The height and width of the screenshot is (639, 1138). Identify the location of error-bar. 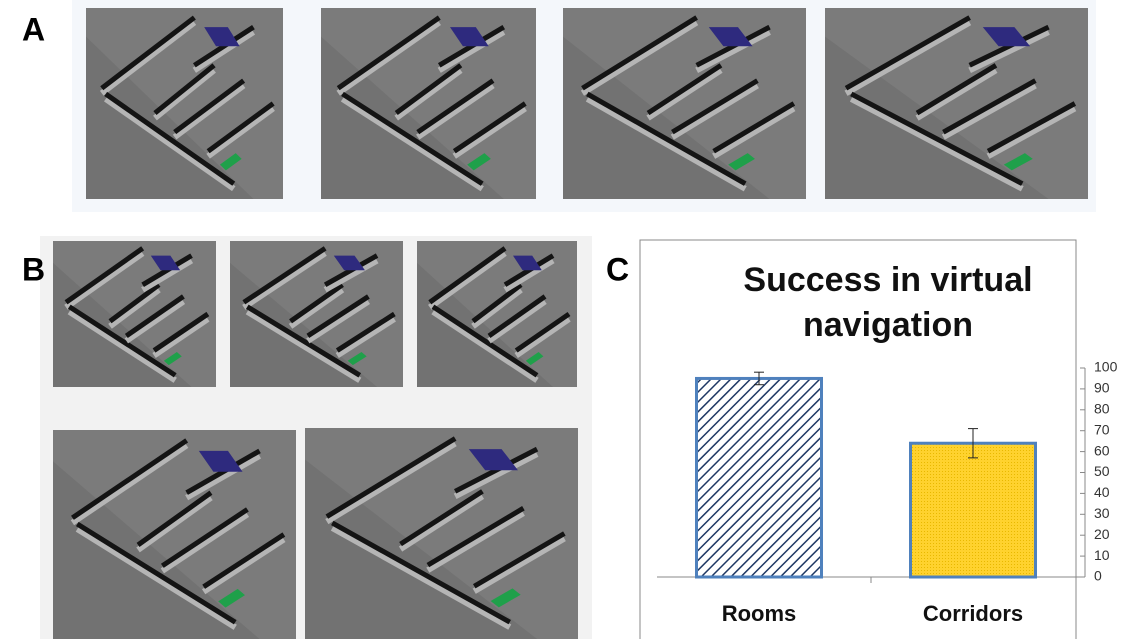
(759, 378).